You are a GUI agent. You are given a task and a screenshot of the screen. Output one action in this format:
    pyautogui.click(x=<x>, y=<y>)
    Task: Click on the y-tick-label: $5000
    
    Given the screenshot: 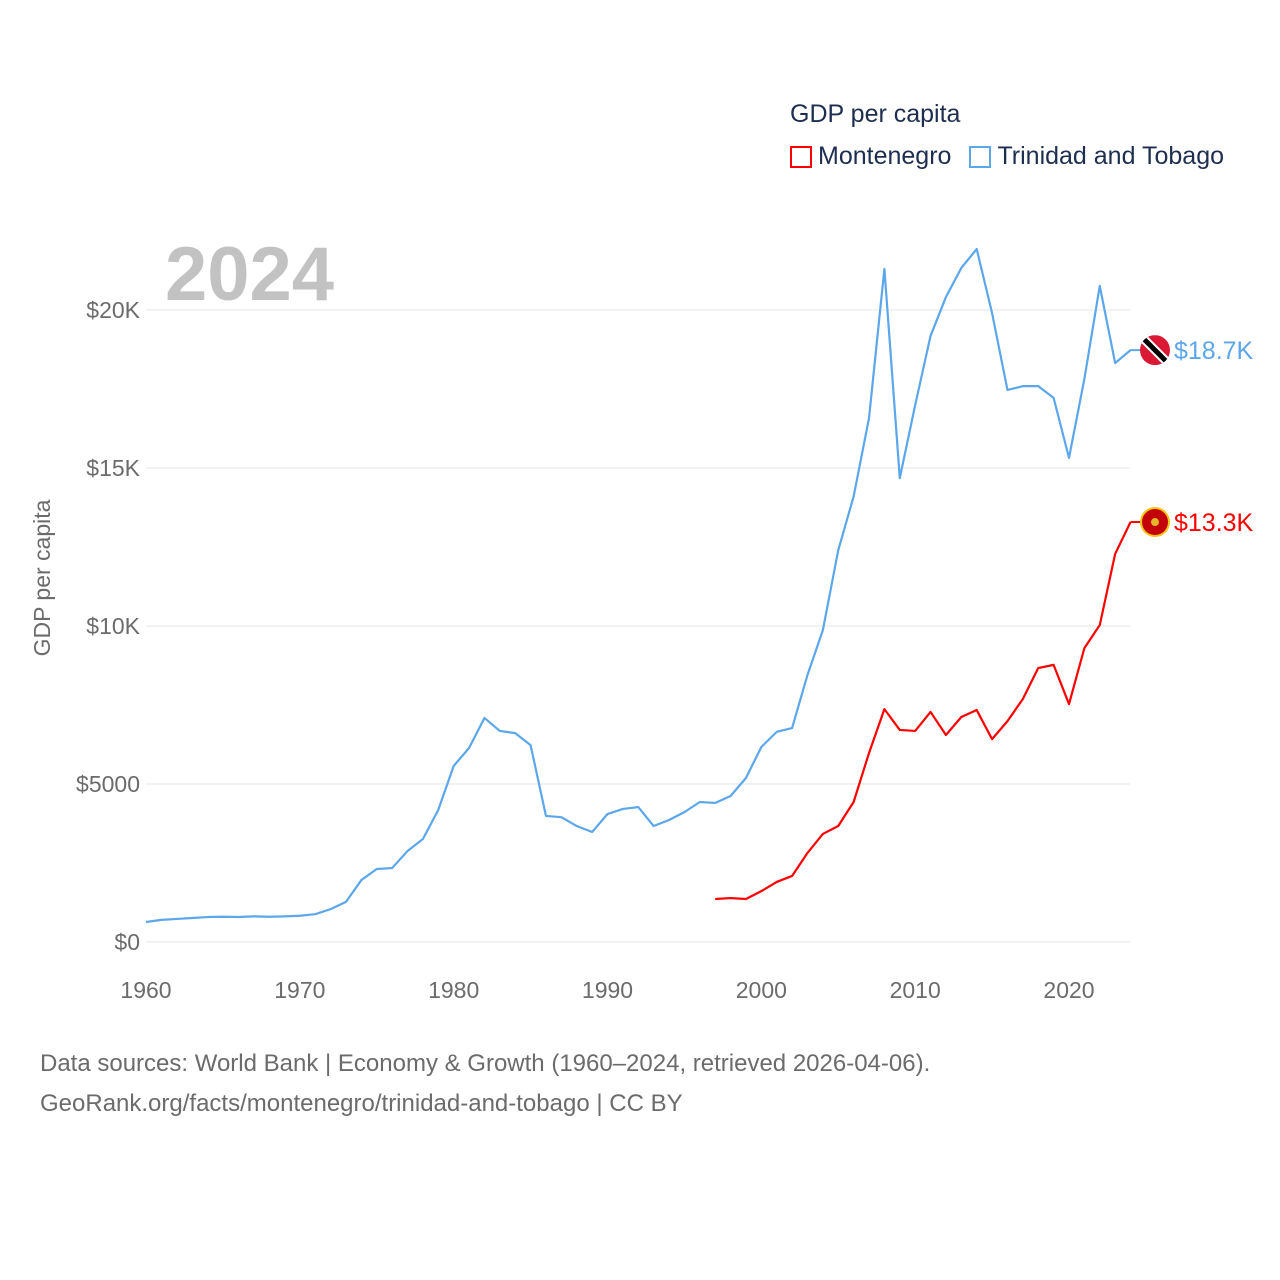 What is the action you would take?
    pyautogui.click(x=108, y=784)
    